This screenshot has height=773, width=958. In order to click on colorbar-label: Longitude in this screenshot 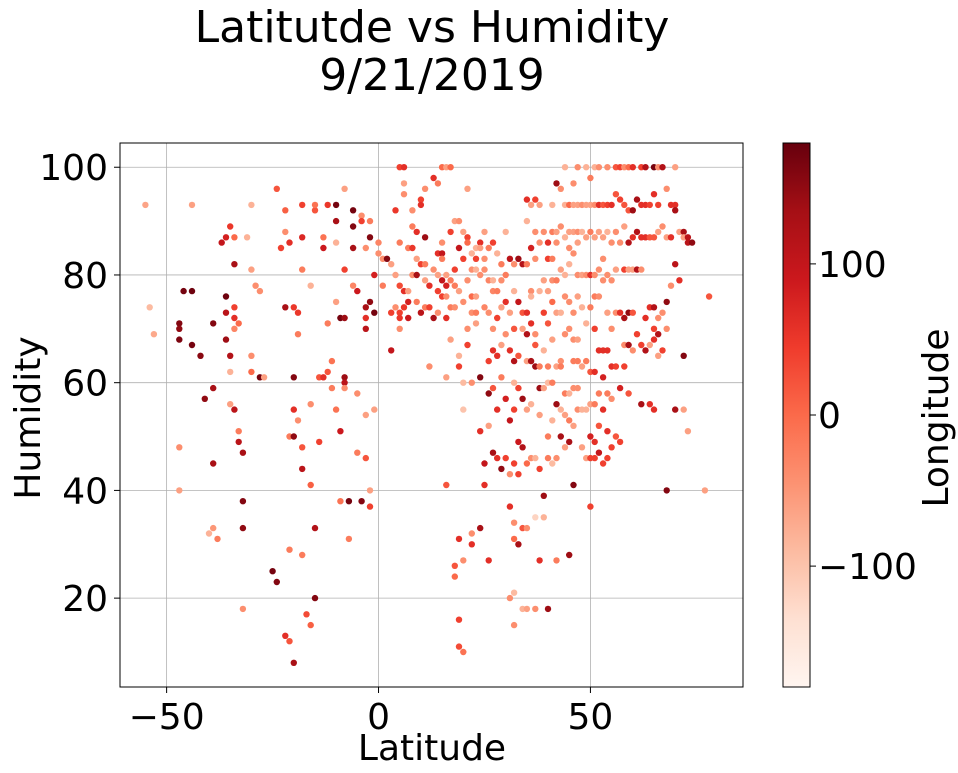, I will do `click(936, 417)`.